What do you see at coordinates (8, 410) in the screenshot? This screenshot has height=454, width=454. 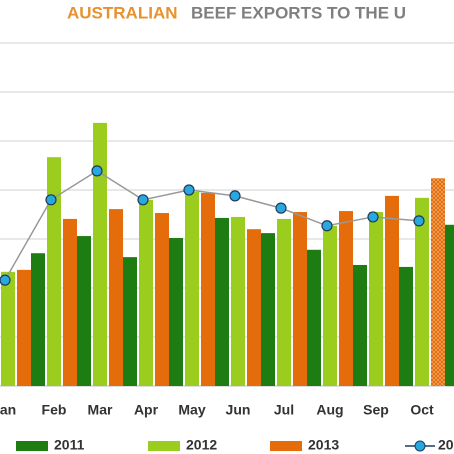 I see `x-tick-label: an` at bounding box center [8, 410].